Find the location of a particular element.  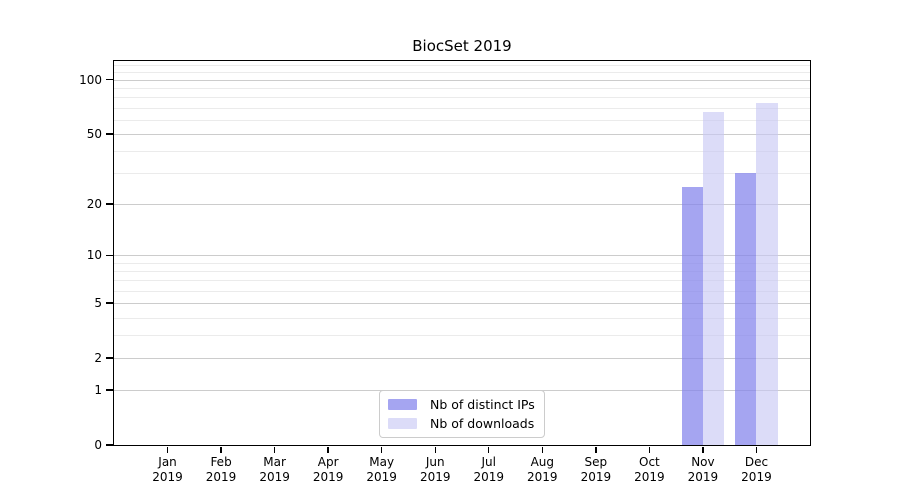

x-tick-label: Aug 2019 is located at coordinates (542, 470).